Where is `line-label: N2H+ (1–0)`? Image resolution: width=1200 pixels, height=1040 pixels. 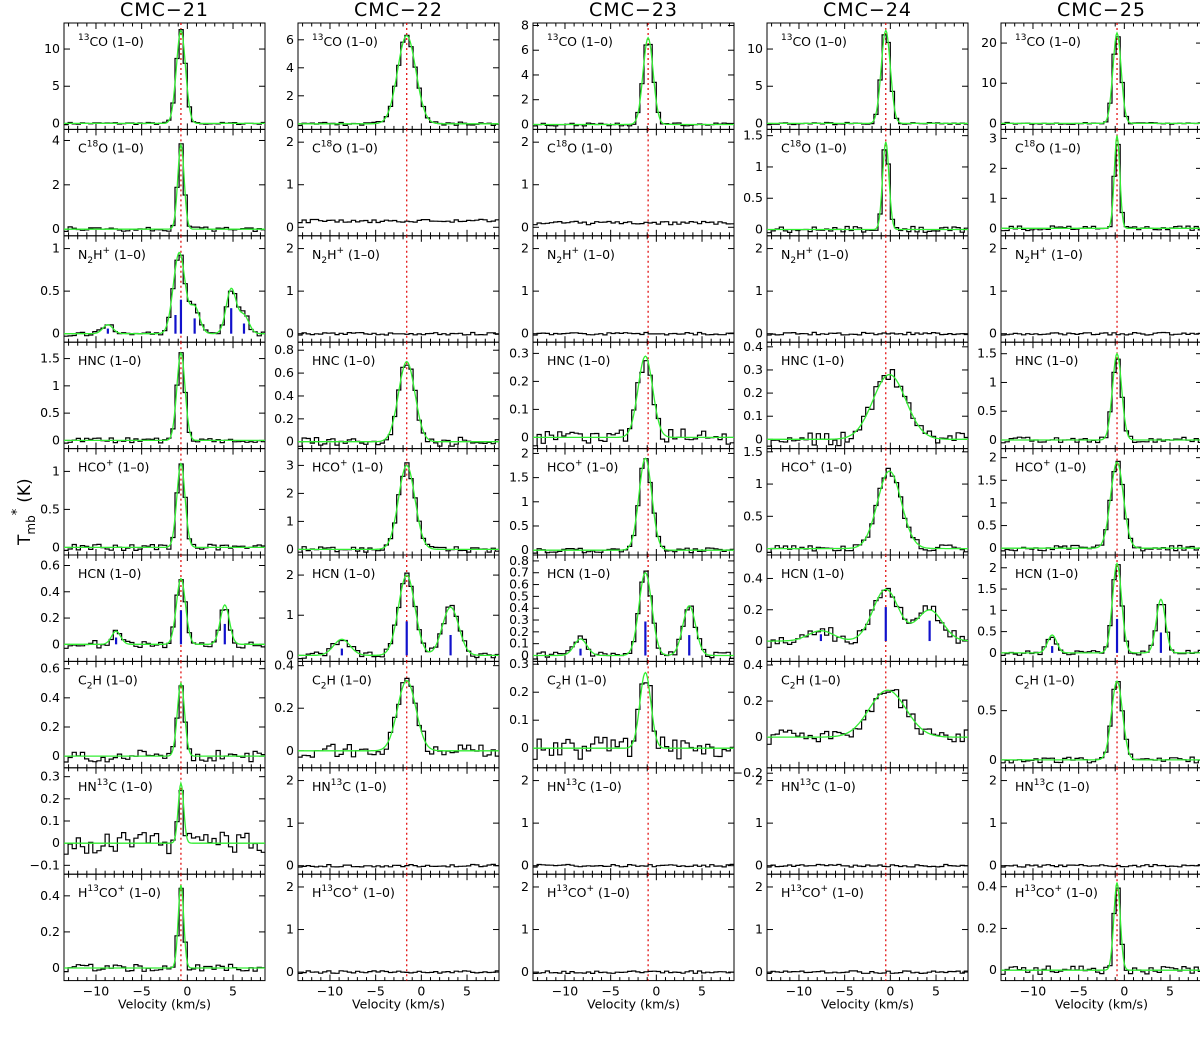
line-label: N2H+ (1–0) is located at coordinates (1049, 256).